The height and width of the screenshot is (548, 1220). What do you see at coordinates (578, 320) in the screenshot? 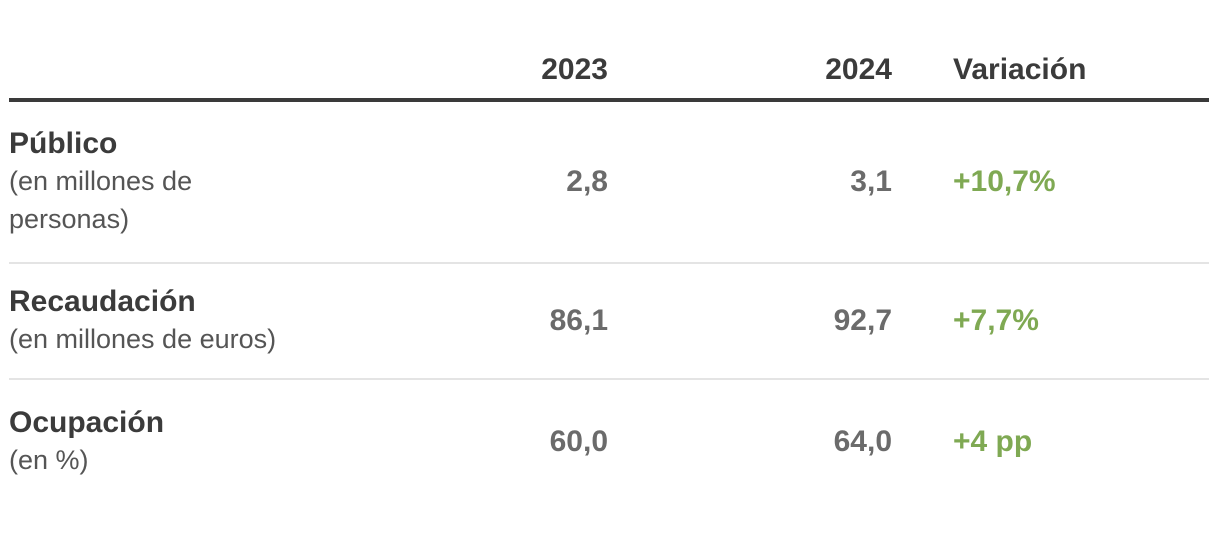
I see `value-2023: 86,1` at bounding box center [578, 320].